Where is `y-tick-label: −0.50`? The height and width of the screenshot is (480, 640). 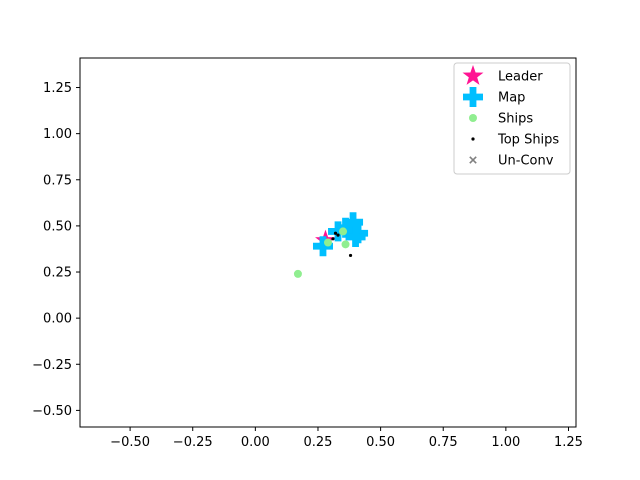 y-tick-label: −0.50 is located at coordinates (52, 411).